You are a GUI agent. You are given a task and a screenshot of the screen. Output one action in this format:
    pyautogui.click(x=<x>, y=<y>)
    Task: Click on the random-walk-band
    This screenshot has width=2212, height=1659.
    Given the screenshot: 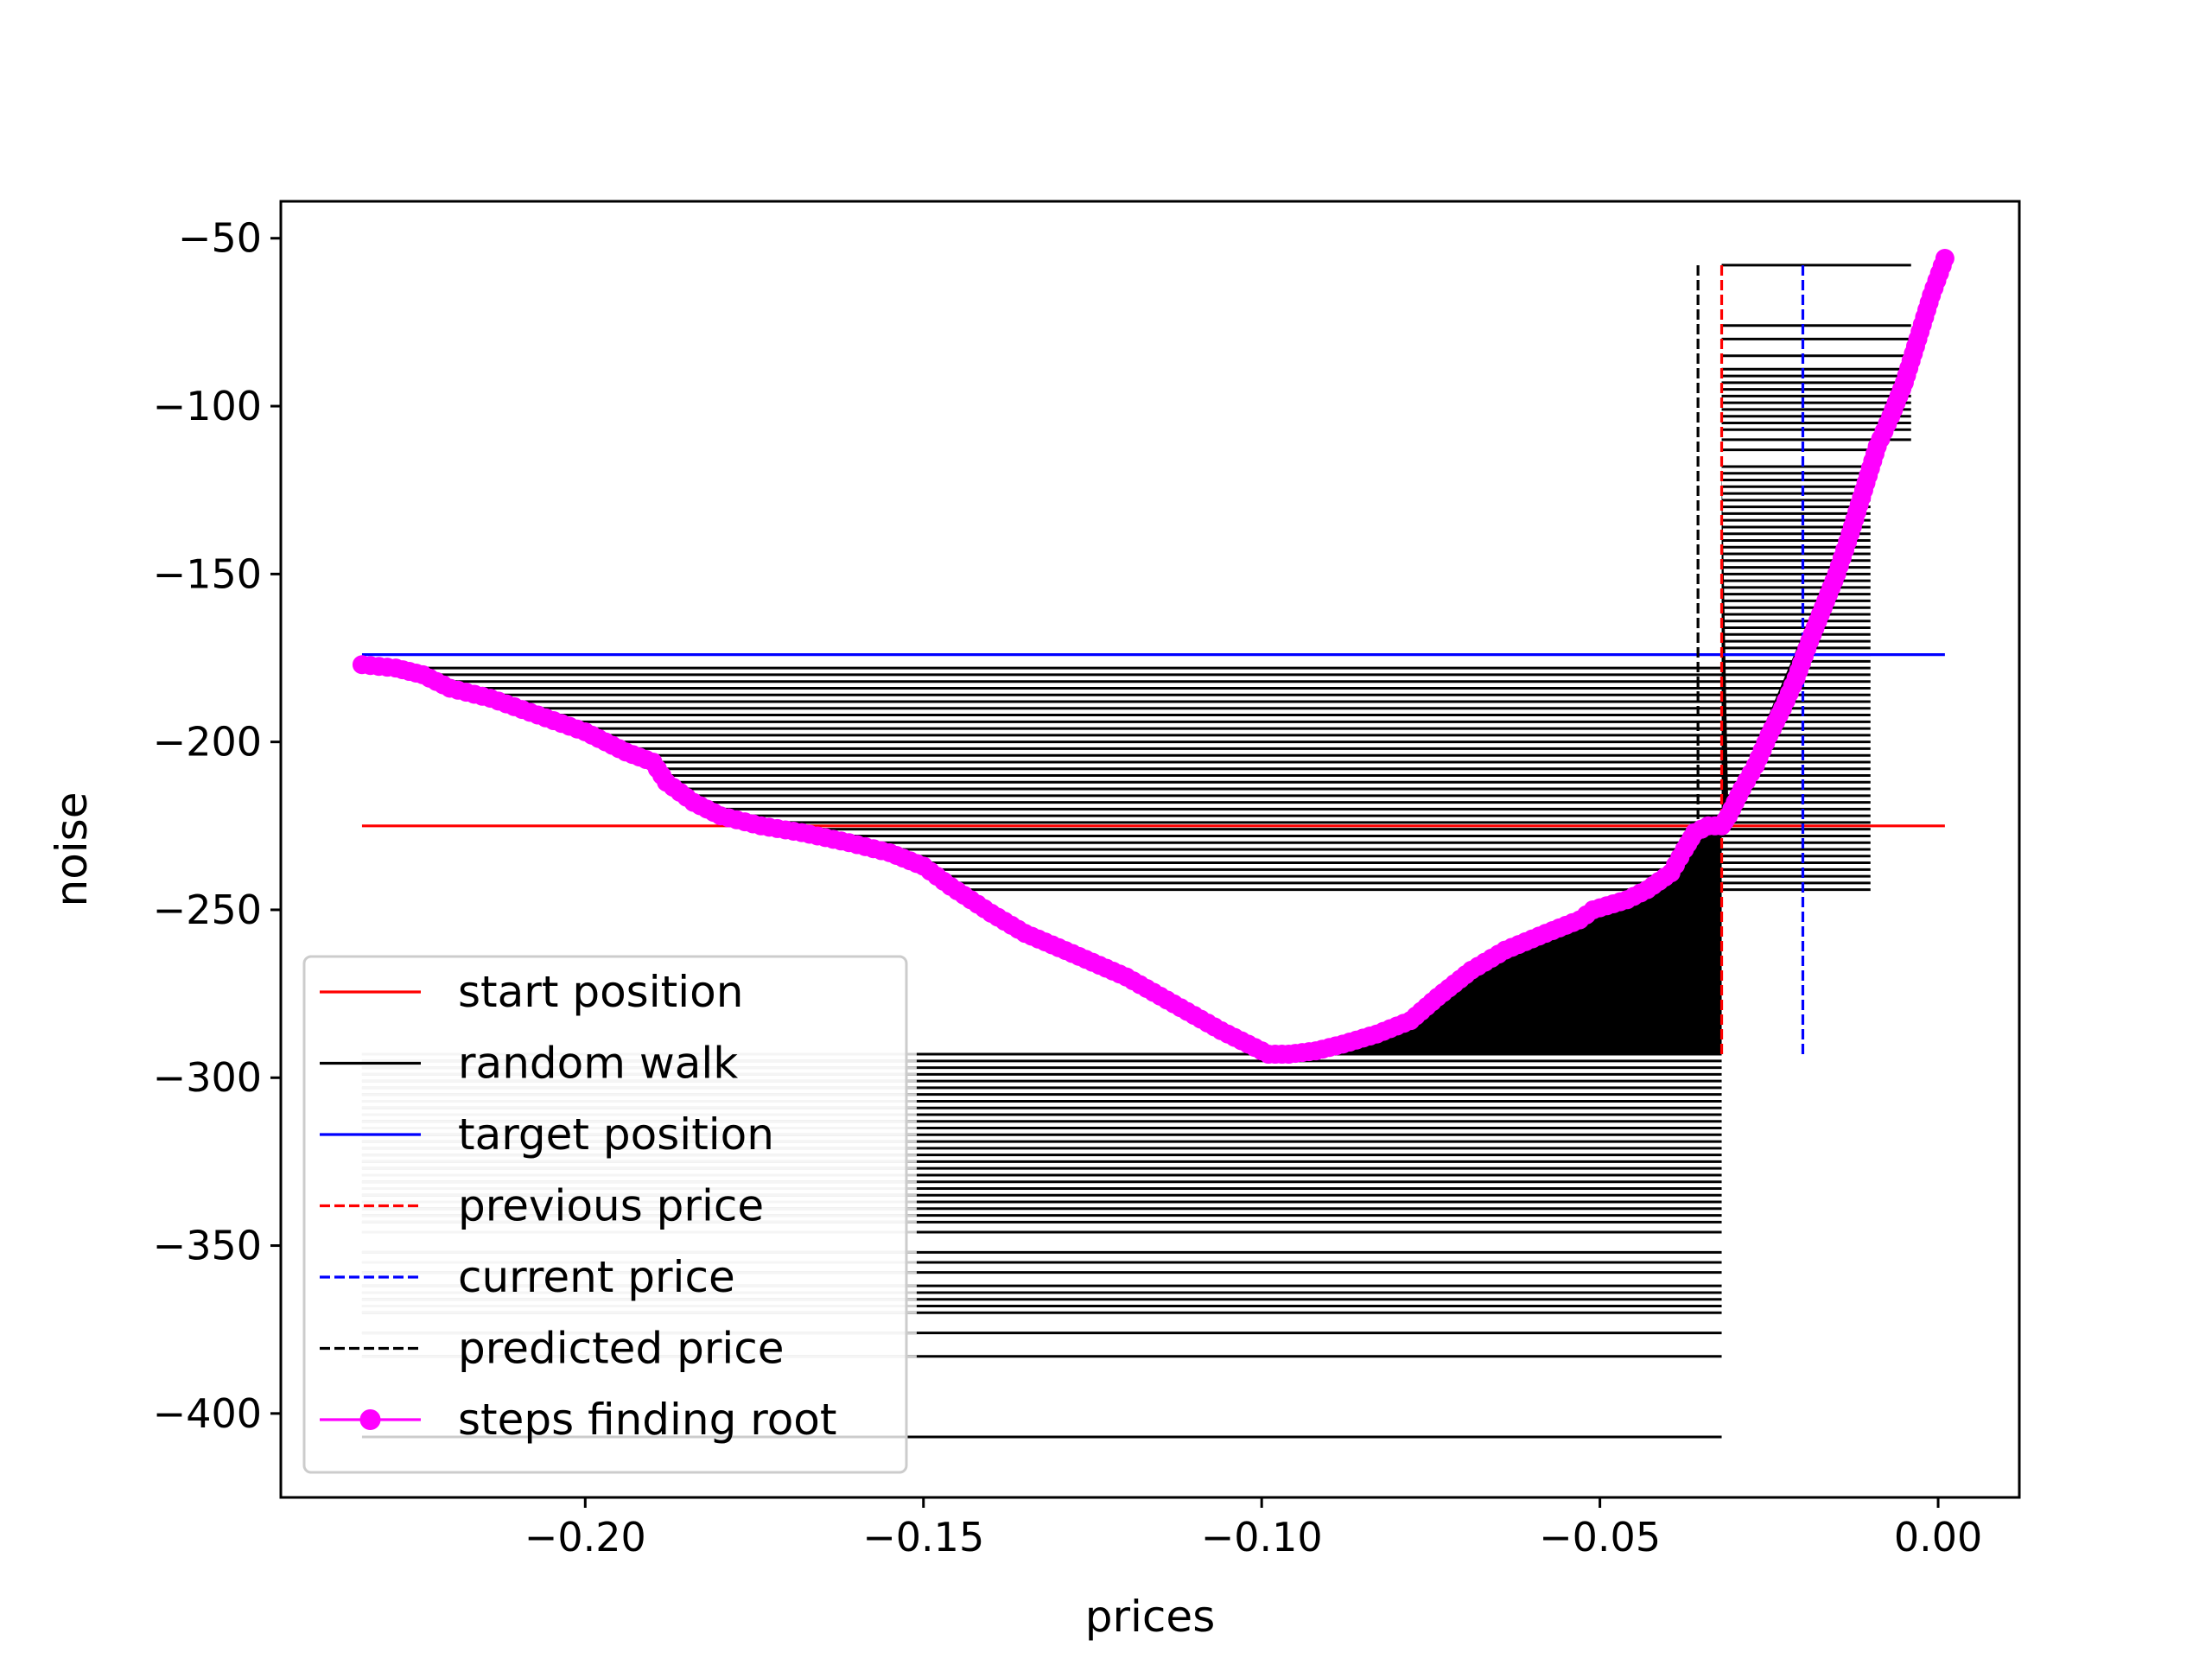 What is the action you would take?
    pyautogui.click(x=1498, y=940)
    